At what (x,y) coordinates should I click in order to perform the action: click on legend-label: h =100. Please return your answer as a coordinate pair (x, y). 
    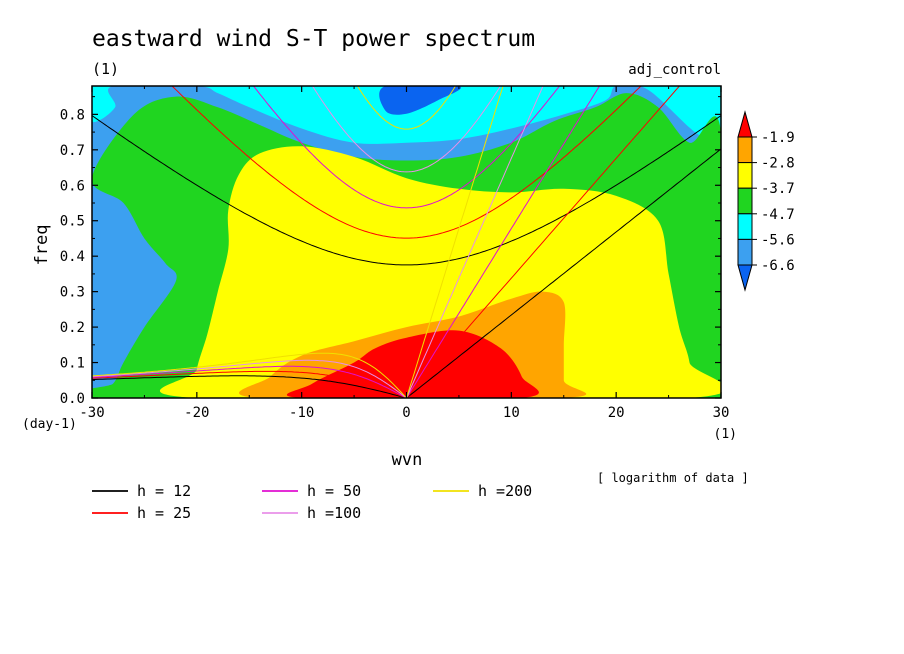
    Looking at the image, I should click on (334, 513).